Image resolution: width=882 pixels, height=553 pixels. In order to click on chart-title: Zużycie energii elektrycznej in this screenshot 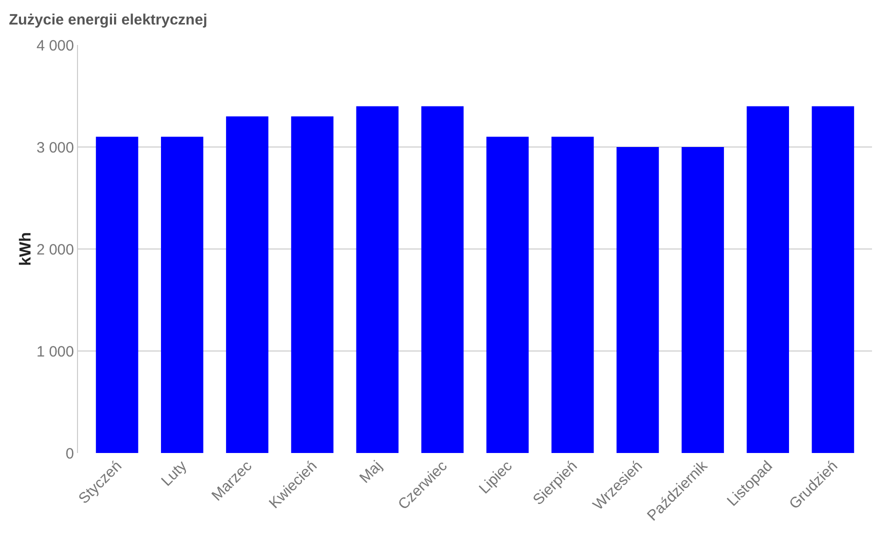, I will do `click(108, 19)`.